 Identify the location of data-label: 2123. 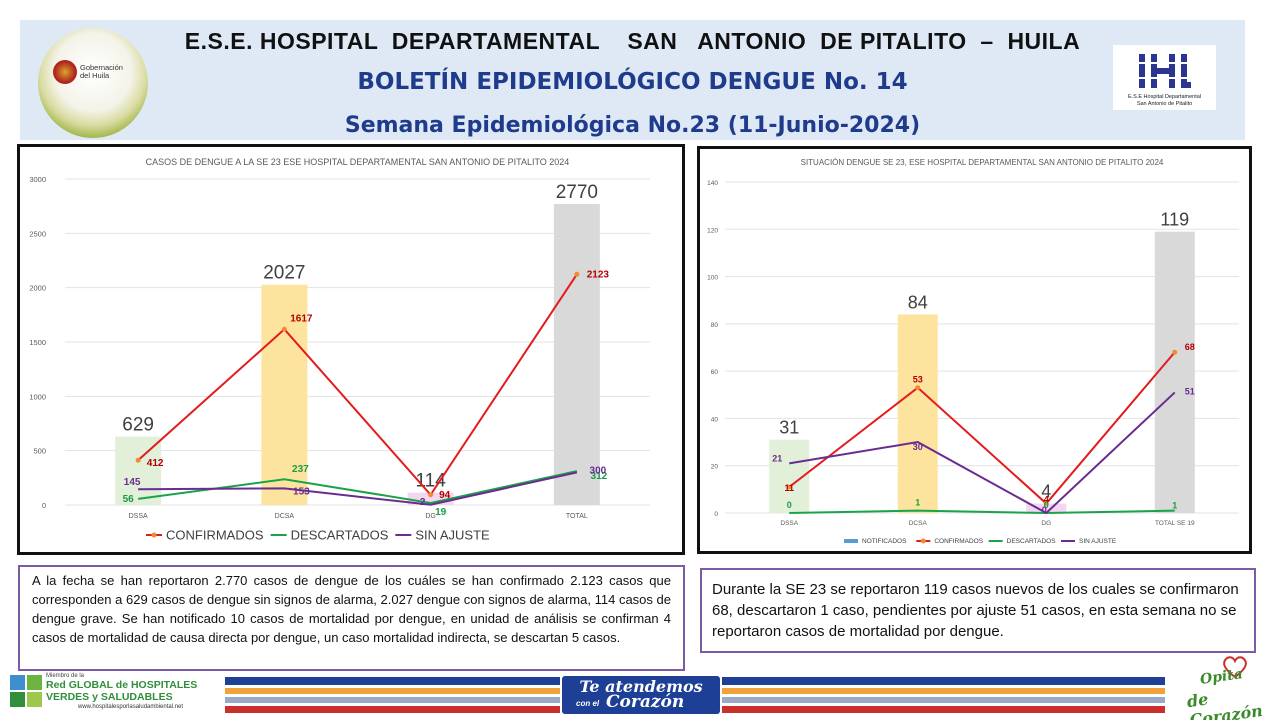
(598, 274).